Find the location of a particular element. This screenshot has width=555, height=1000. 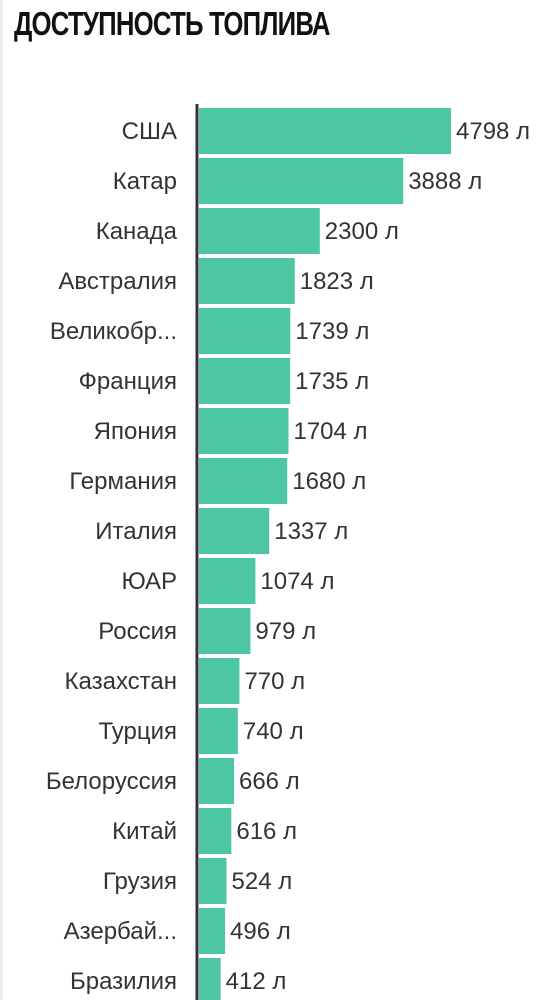

category-label: Италия is located at coordinates (136, 531).